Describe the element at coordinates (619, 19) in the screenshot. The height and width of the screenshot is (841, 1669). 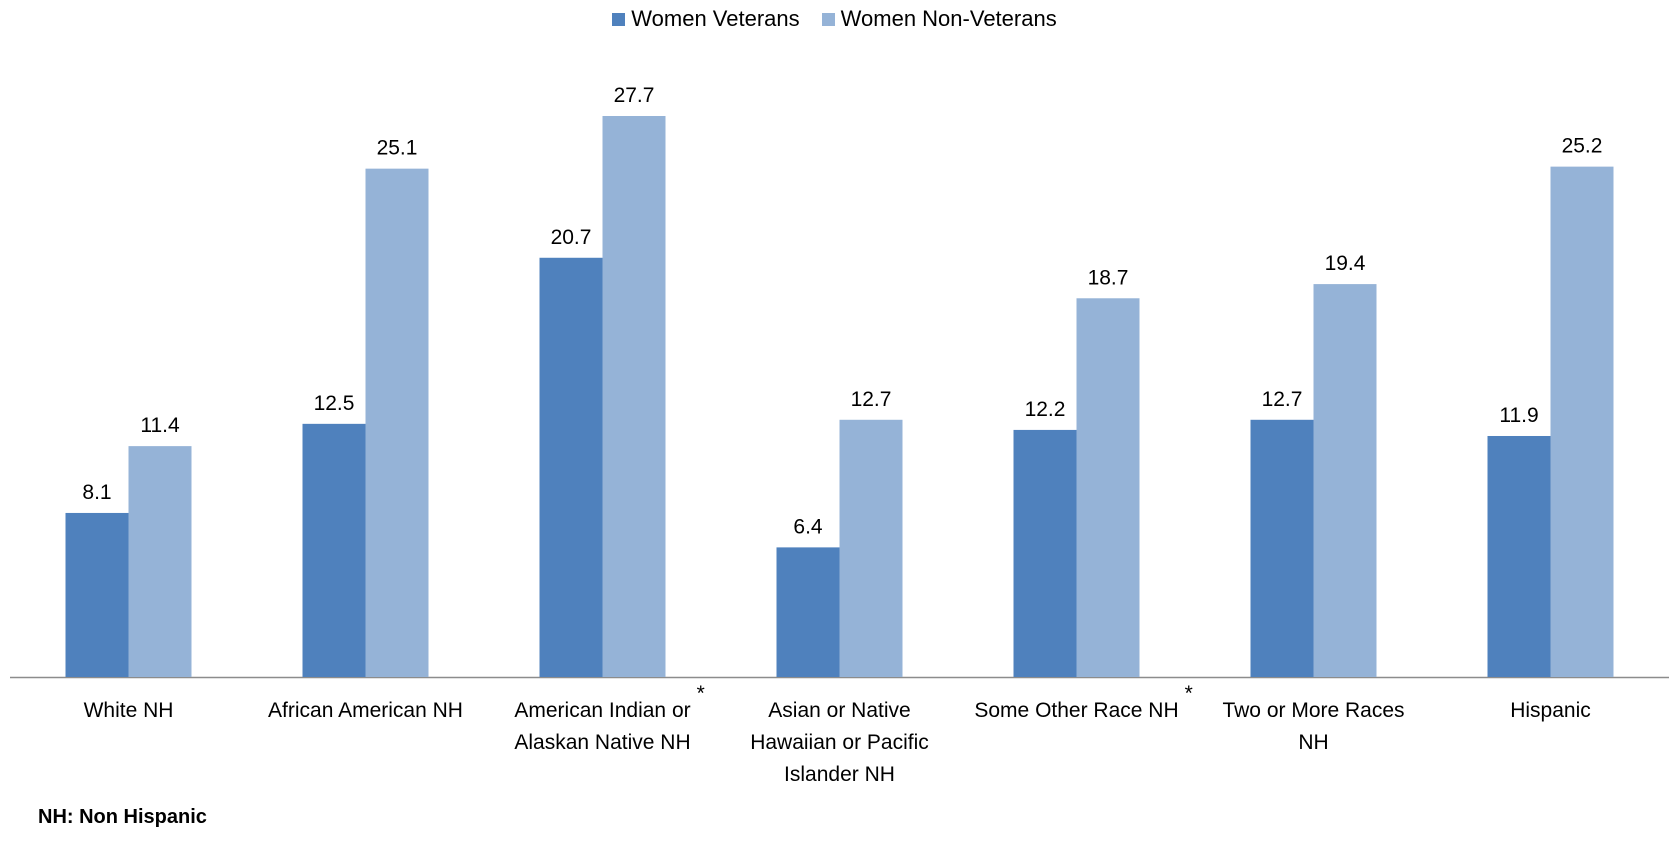
I see `legend-swatch-veterans` at that location.